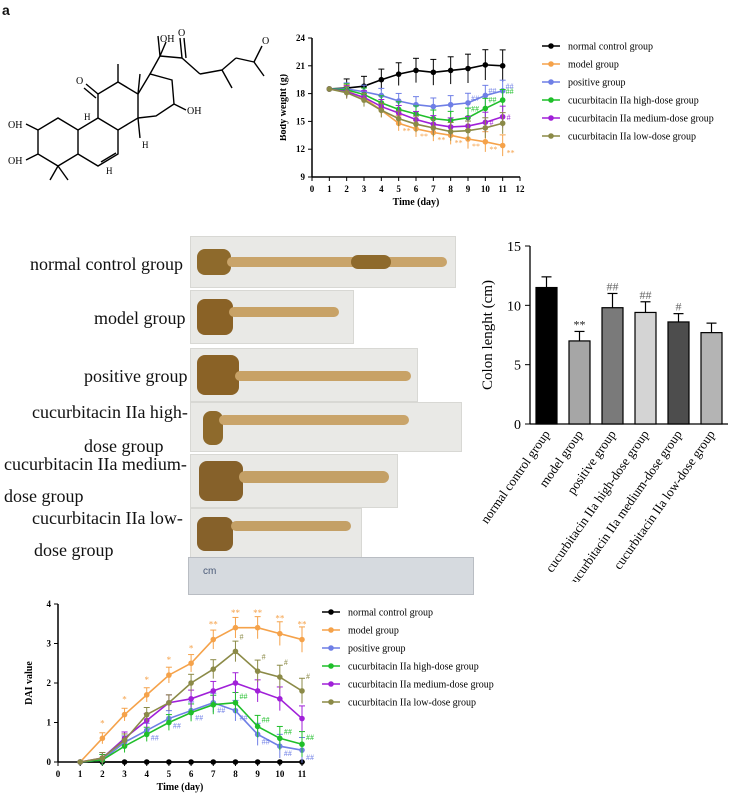 Image resolution: width=740 pixels, height=806 pixels. I want to click on colon-photo-positive, so click(304, 375).